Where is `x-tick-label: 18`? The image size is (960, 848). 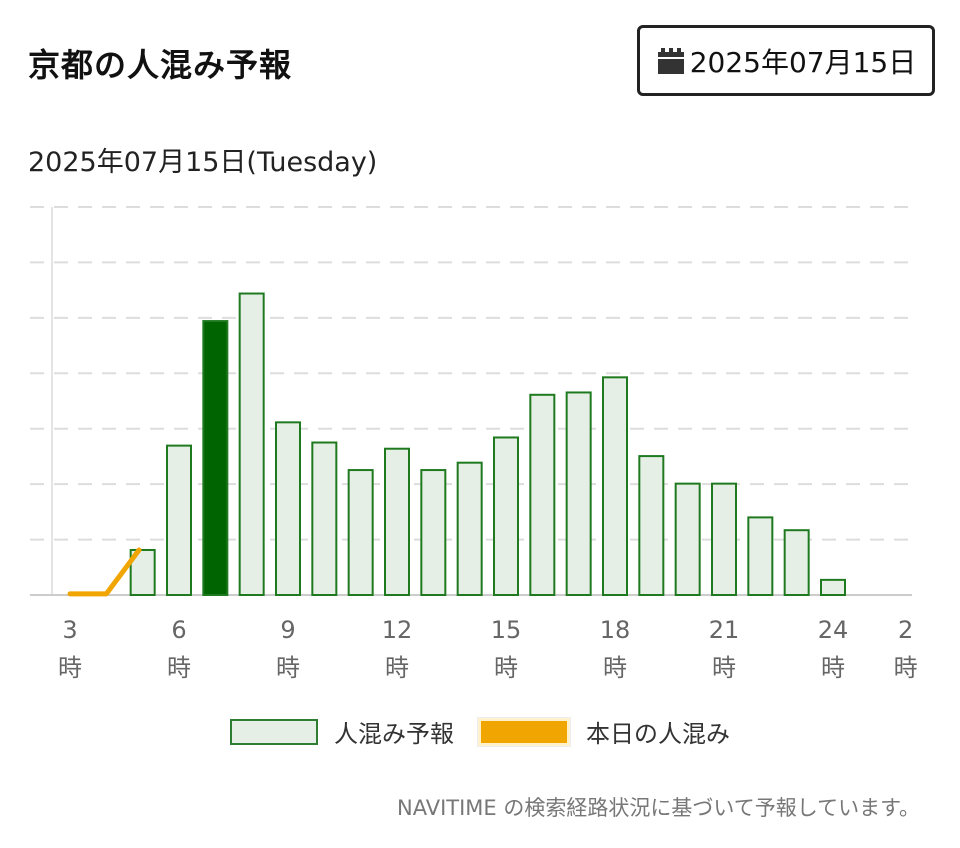
x-tick-label: 18 is located at coordinates (615, 630).